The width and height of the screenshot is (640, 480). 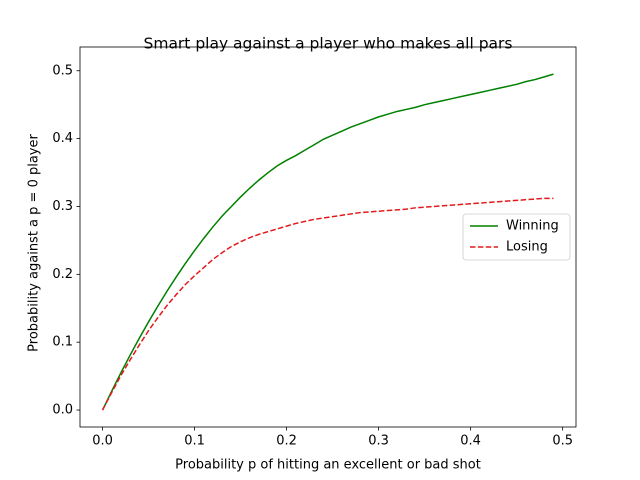 What do you see at coordinates (62, 342) in the screenshot?
I see `y-tick-label: 0.1` at bounding box center [62, 342].